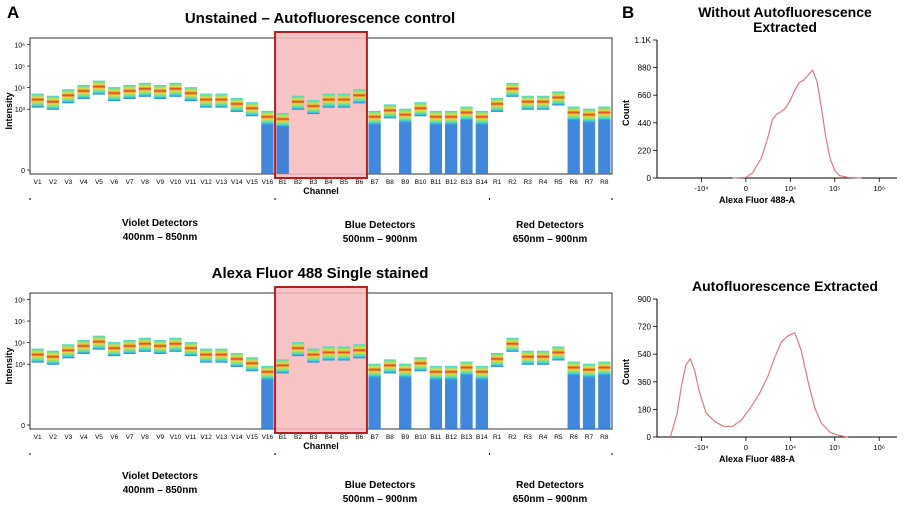  What do you see at coordinates (626, 113) in the screenshot?
I see `y-axis-label: Count` at bounding box center [626, 113].